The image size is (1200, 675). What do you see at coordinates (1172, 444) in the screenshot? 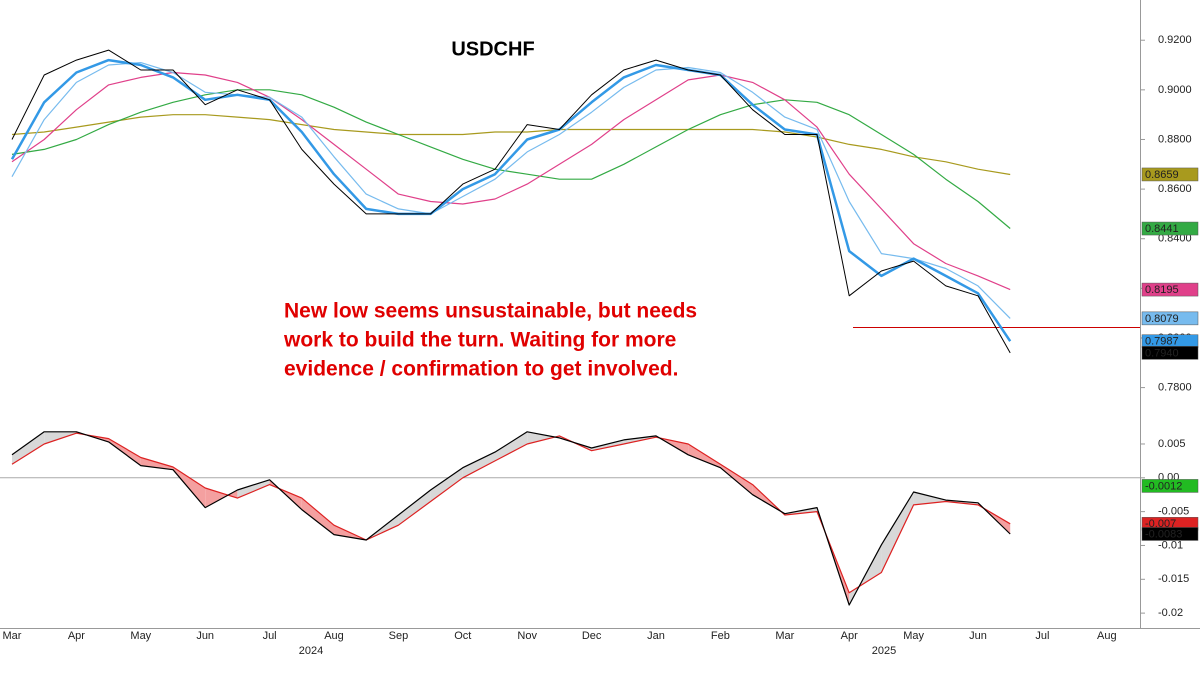
I see `y-tick-label: 0.005` at bounding box center [1172, 444].